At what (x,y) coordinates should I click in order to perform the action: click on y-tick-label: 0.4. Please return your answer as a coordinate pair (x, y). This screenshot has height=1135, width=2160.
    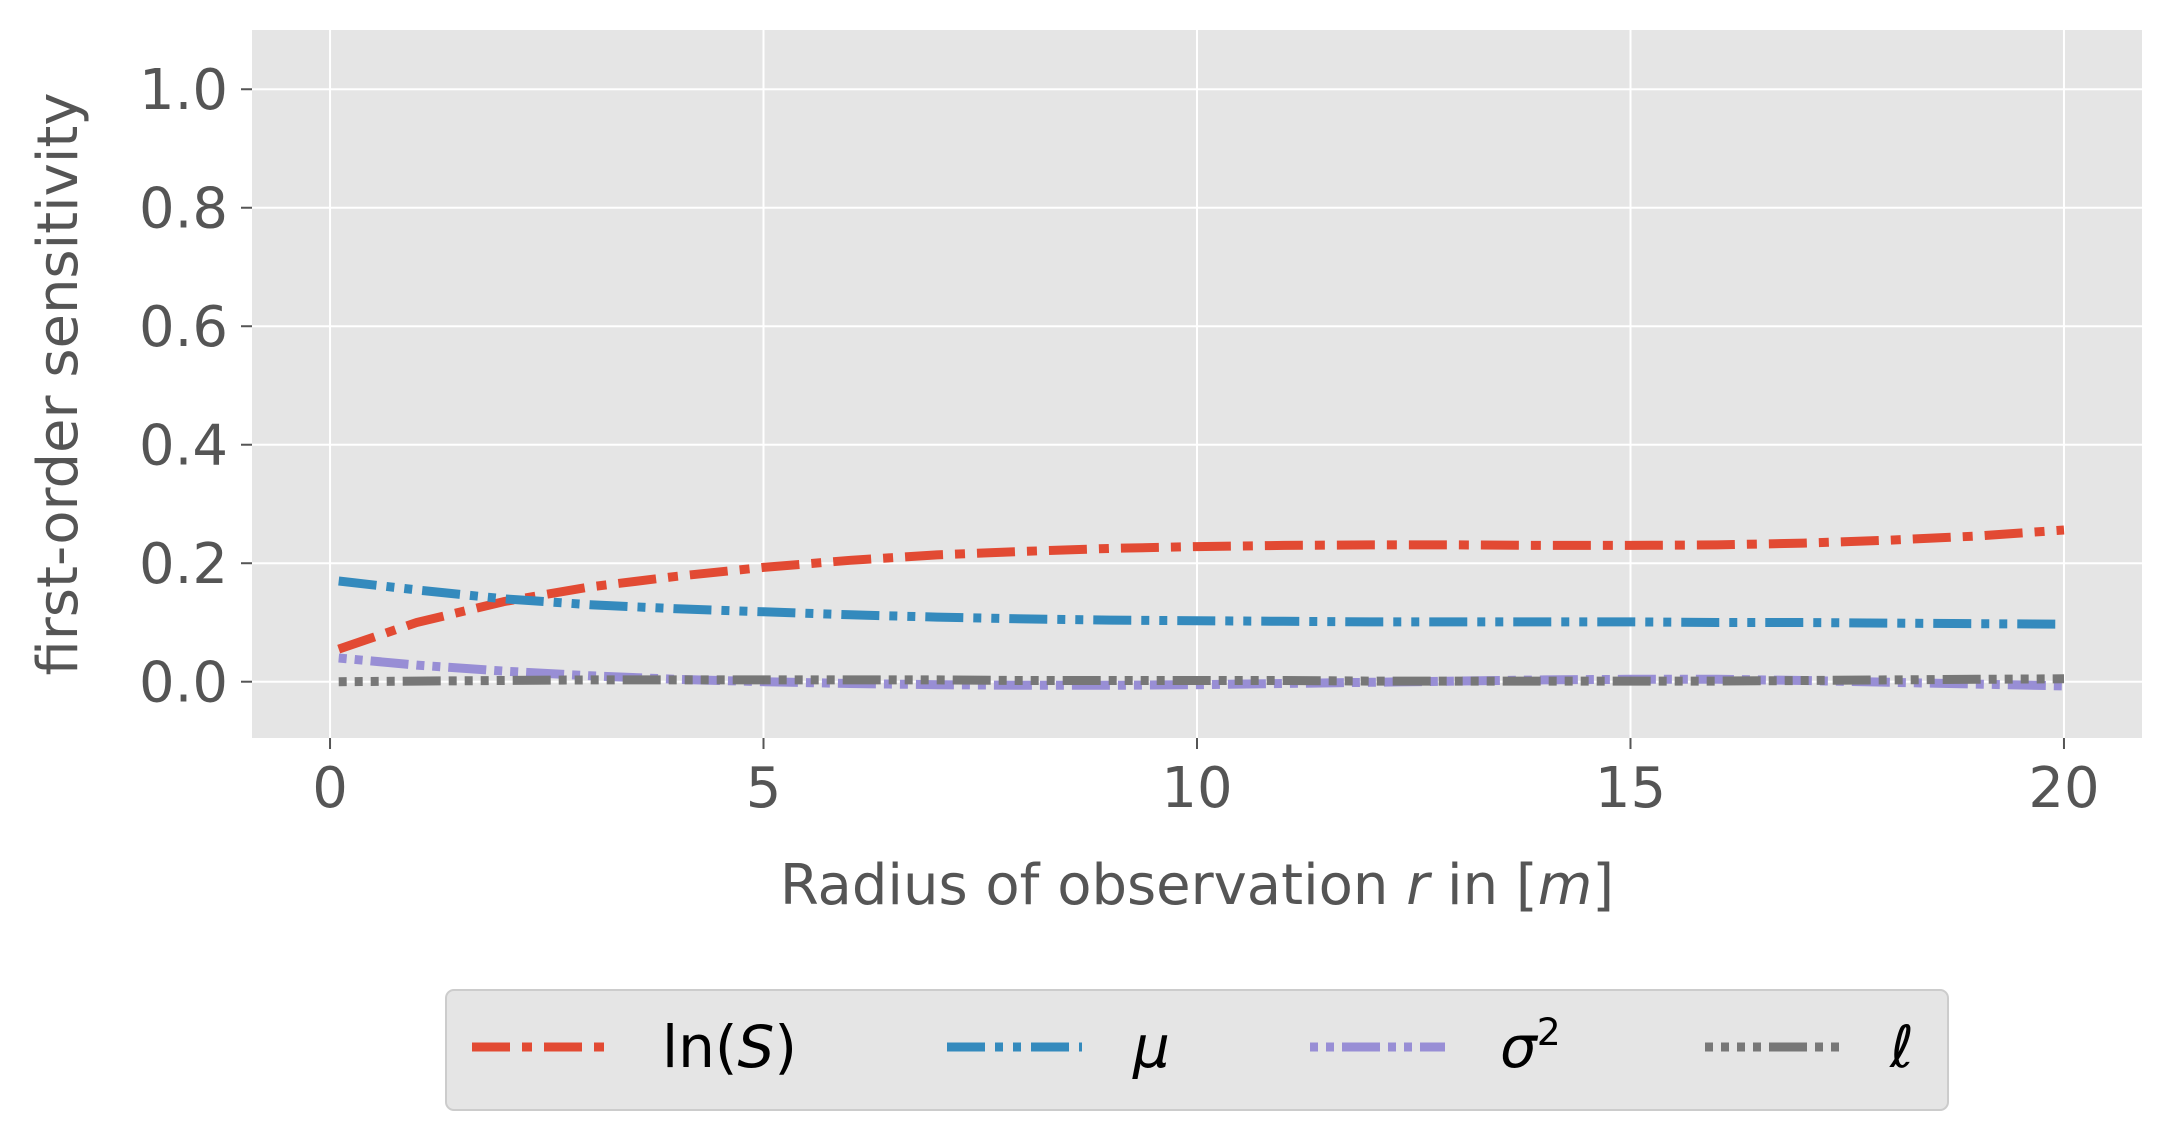
    Looking at the image, I should click on (183, 446).